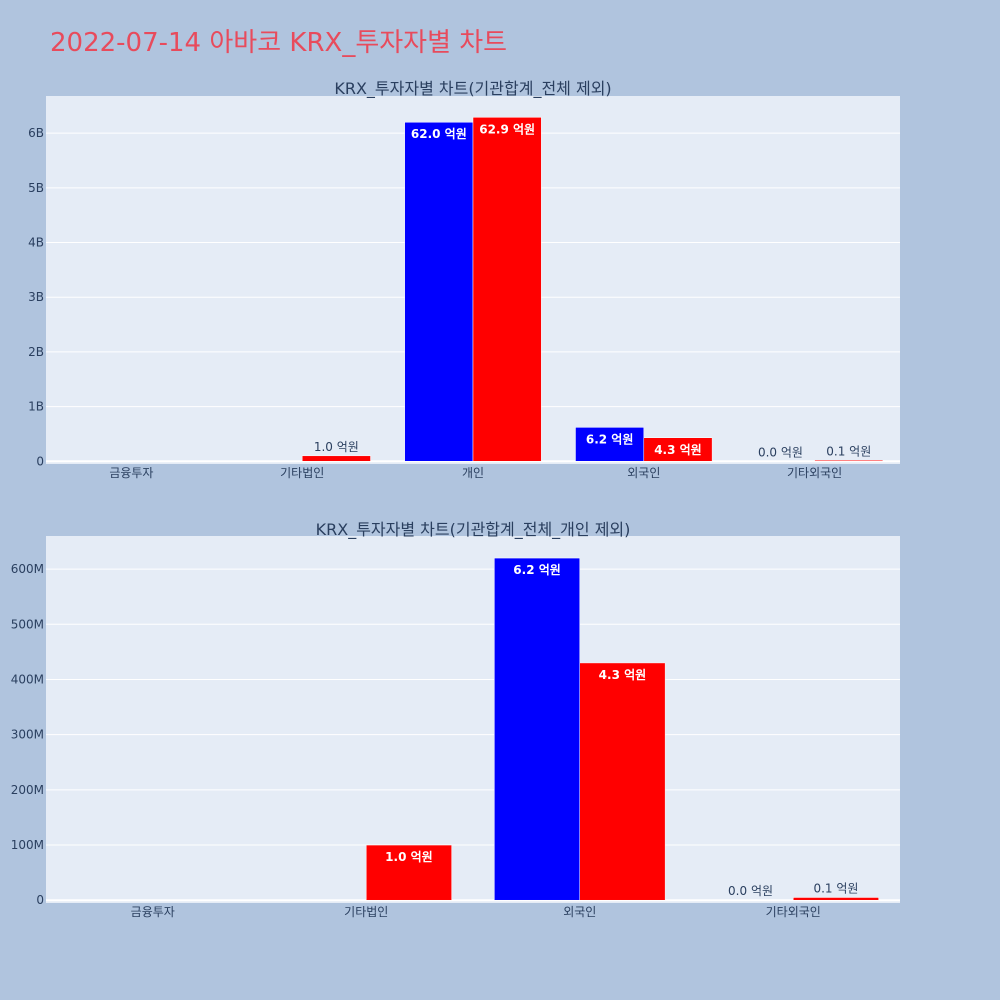 This screenshot has width=1000, height=1000. What do you see at coordinates (36, 352) in the screenshot?
I see `y-tick-label: 2B` at bounding box center [36, 352].